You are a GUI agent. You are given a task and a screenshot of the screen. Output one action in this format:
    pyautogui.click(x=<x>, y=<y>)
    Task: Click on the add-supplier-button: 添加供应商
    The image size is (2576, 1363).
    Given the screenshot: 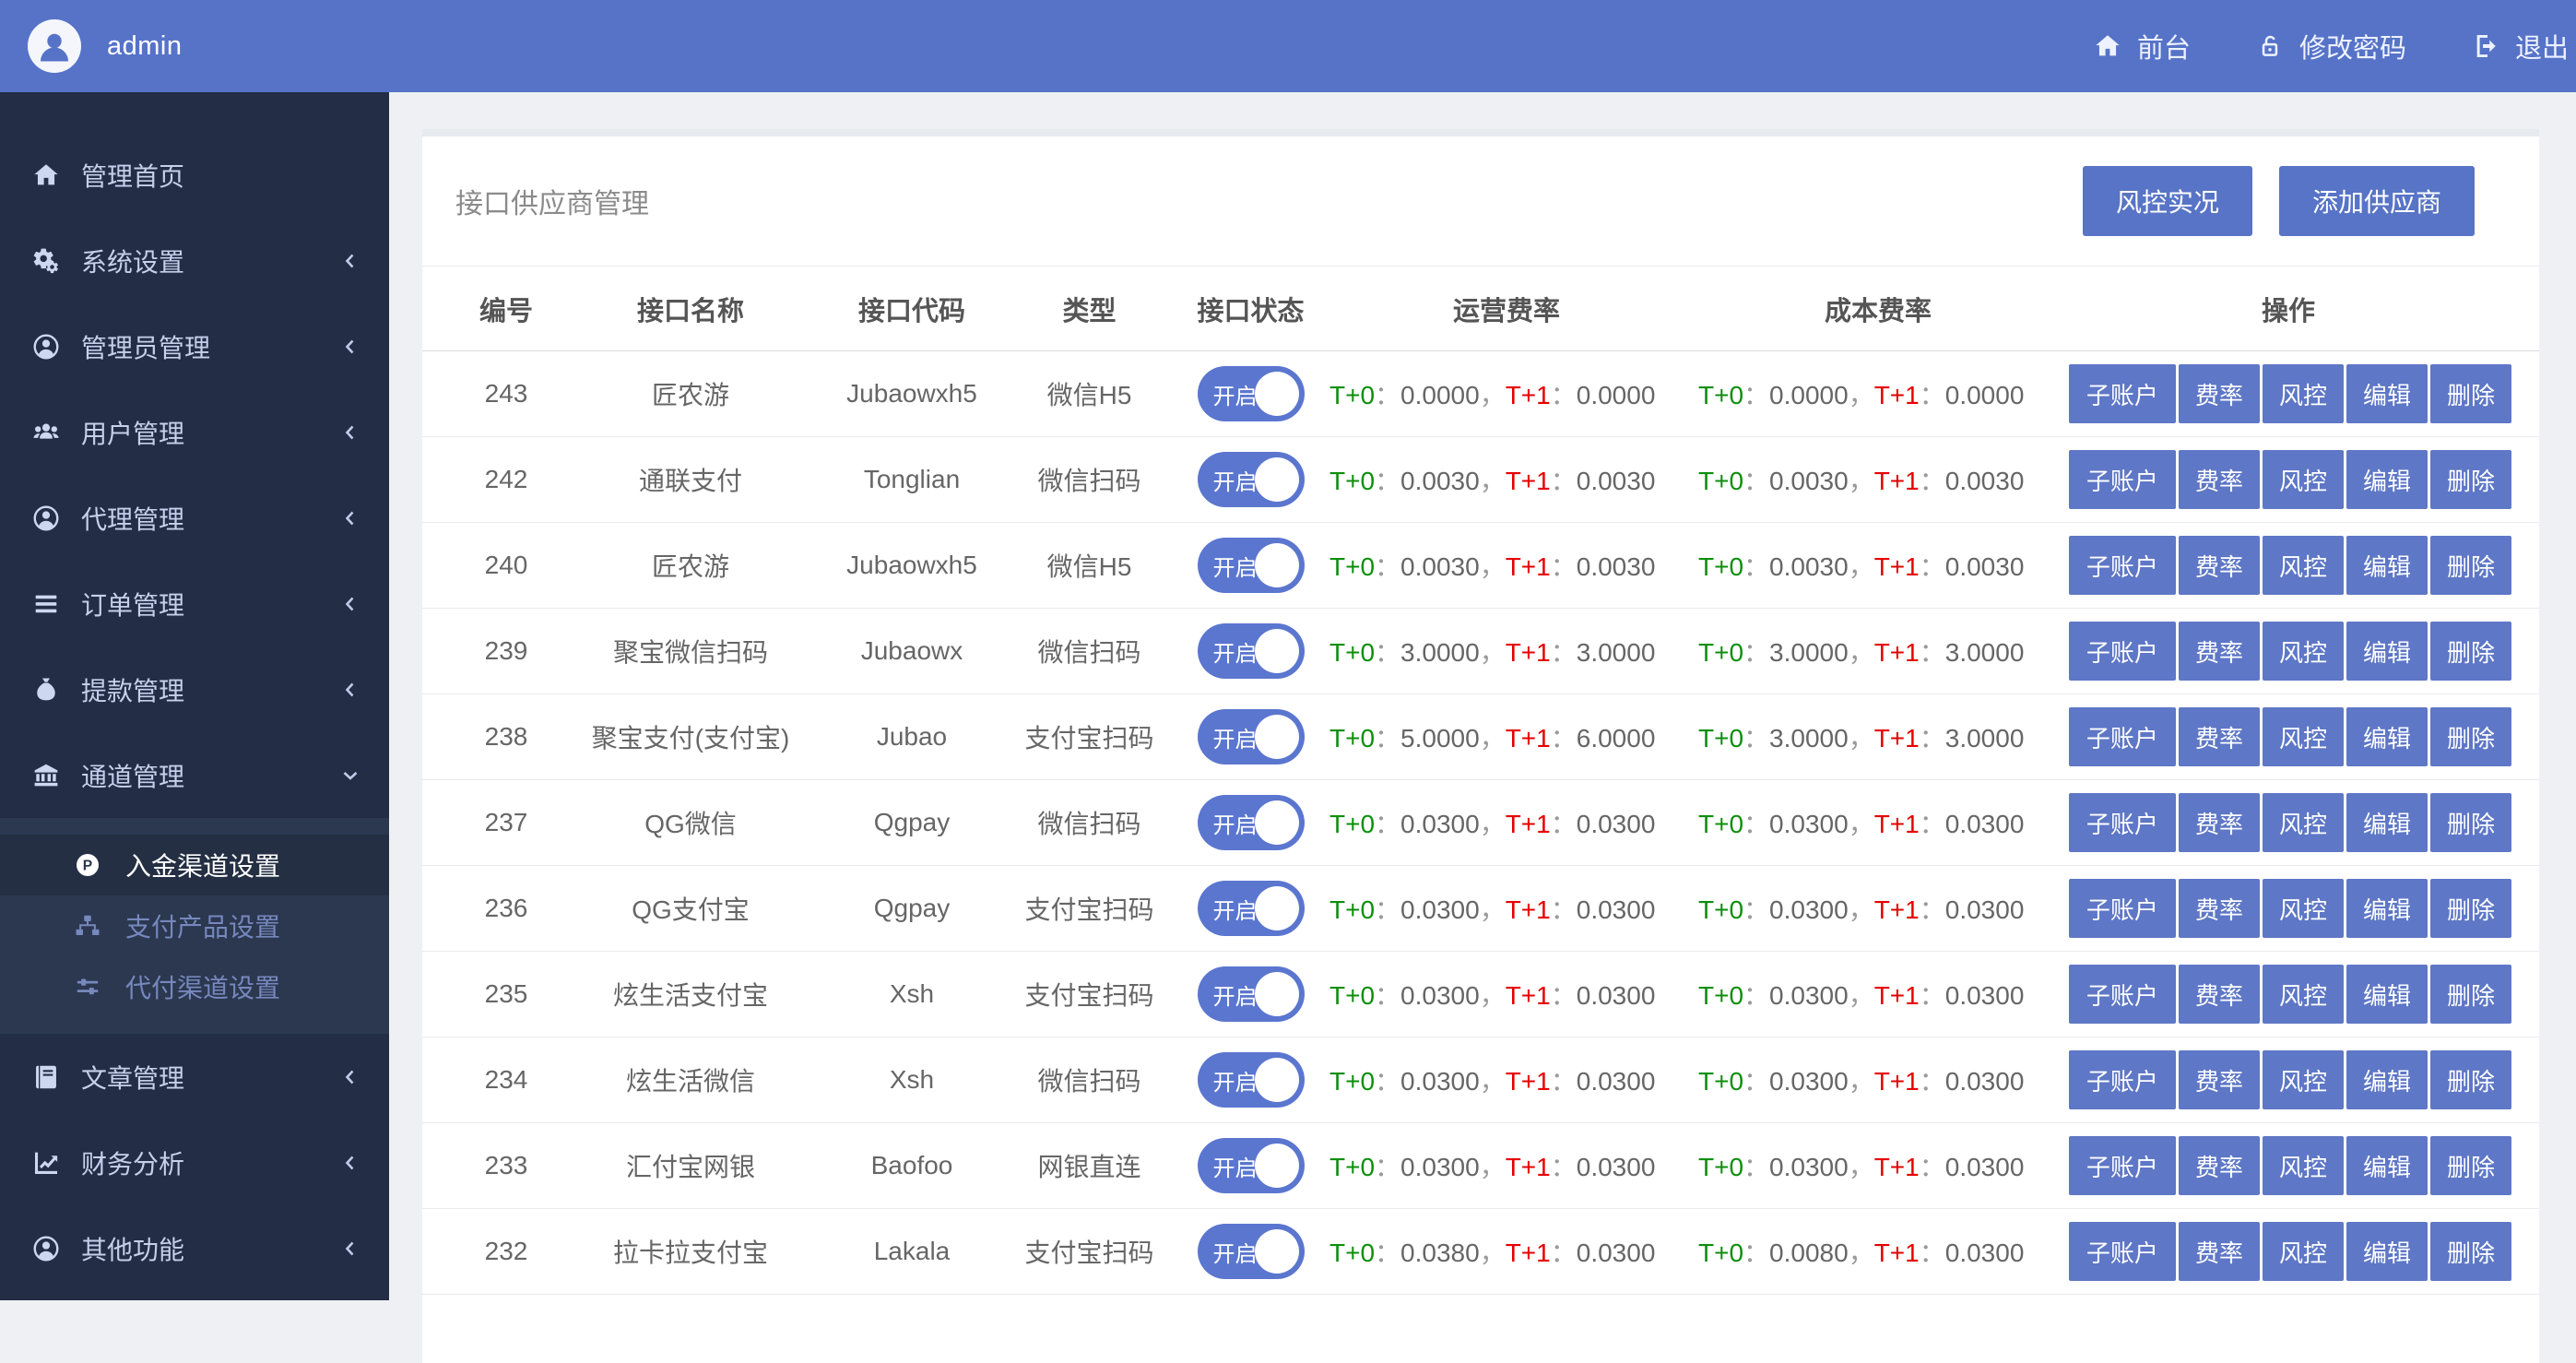 What is the action you would take?
    pyautogui.click(x=2376, y=201)
    